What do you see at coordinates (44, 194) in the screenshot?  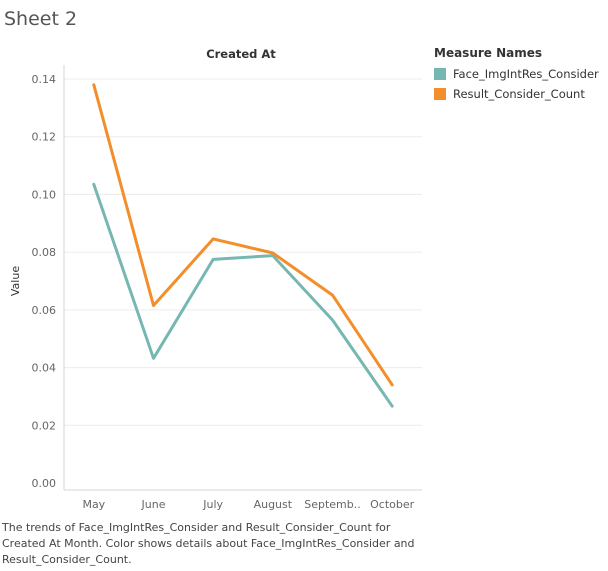 I see `y-tick-label: 0.10` at bounding box center [44, 194].